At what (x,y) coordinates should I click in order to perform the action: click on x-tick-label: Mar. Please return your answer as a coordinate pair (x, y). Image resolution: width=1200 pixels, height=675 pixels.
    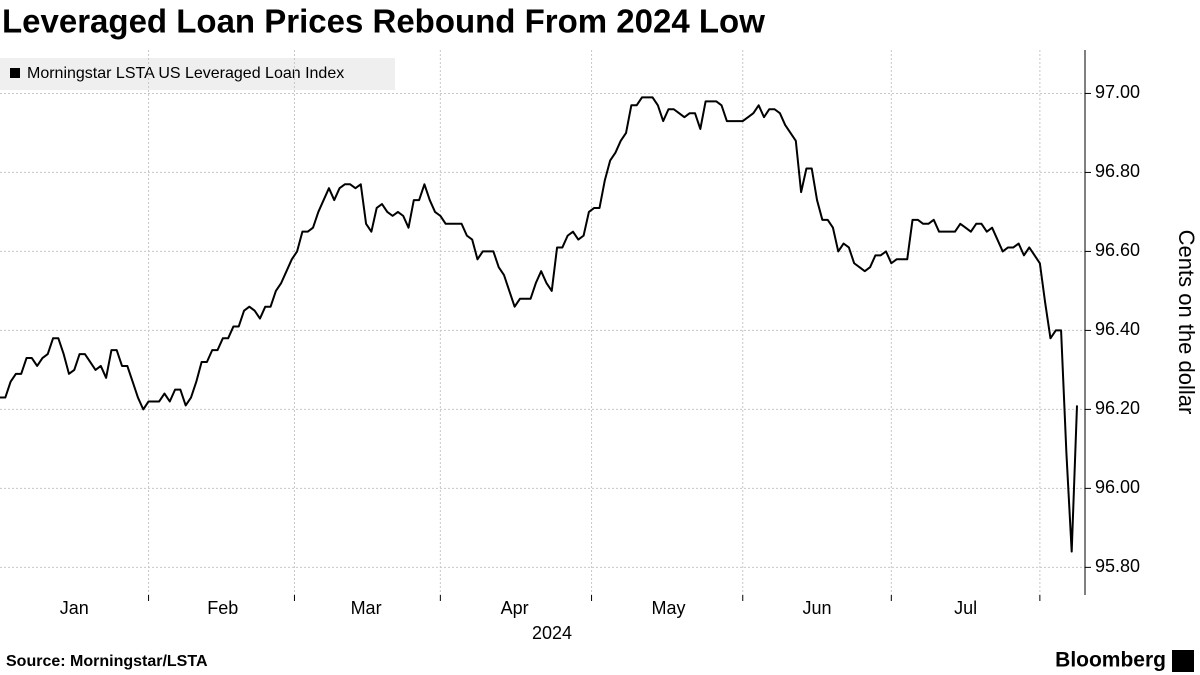
    Looking at the image, I should click on (366, 608).